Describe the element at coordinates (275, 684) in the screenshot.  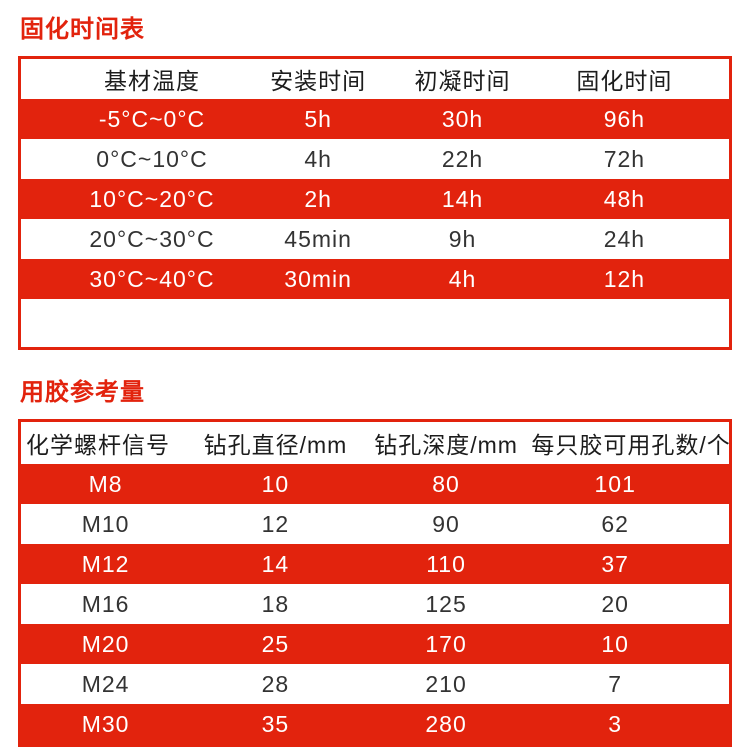
I see `table-cell: 28` at that location.